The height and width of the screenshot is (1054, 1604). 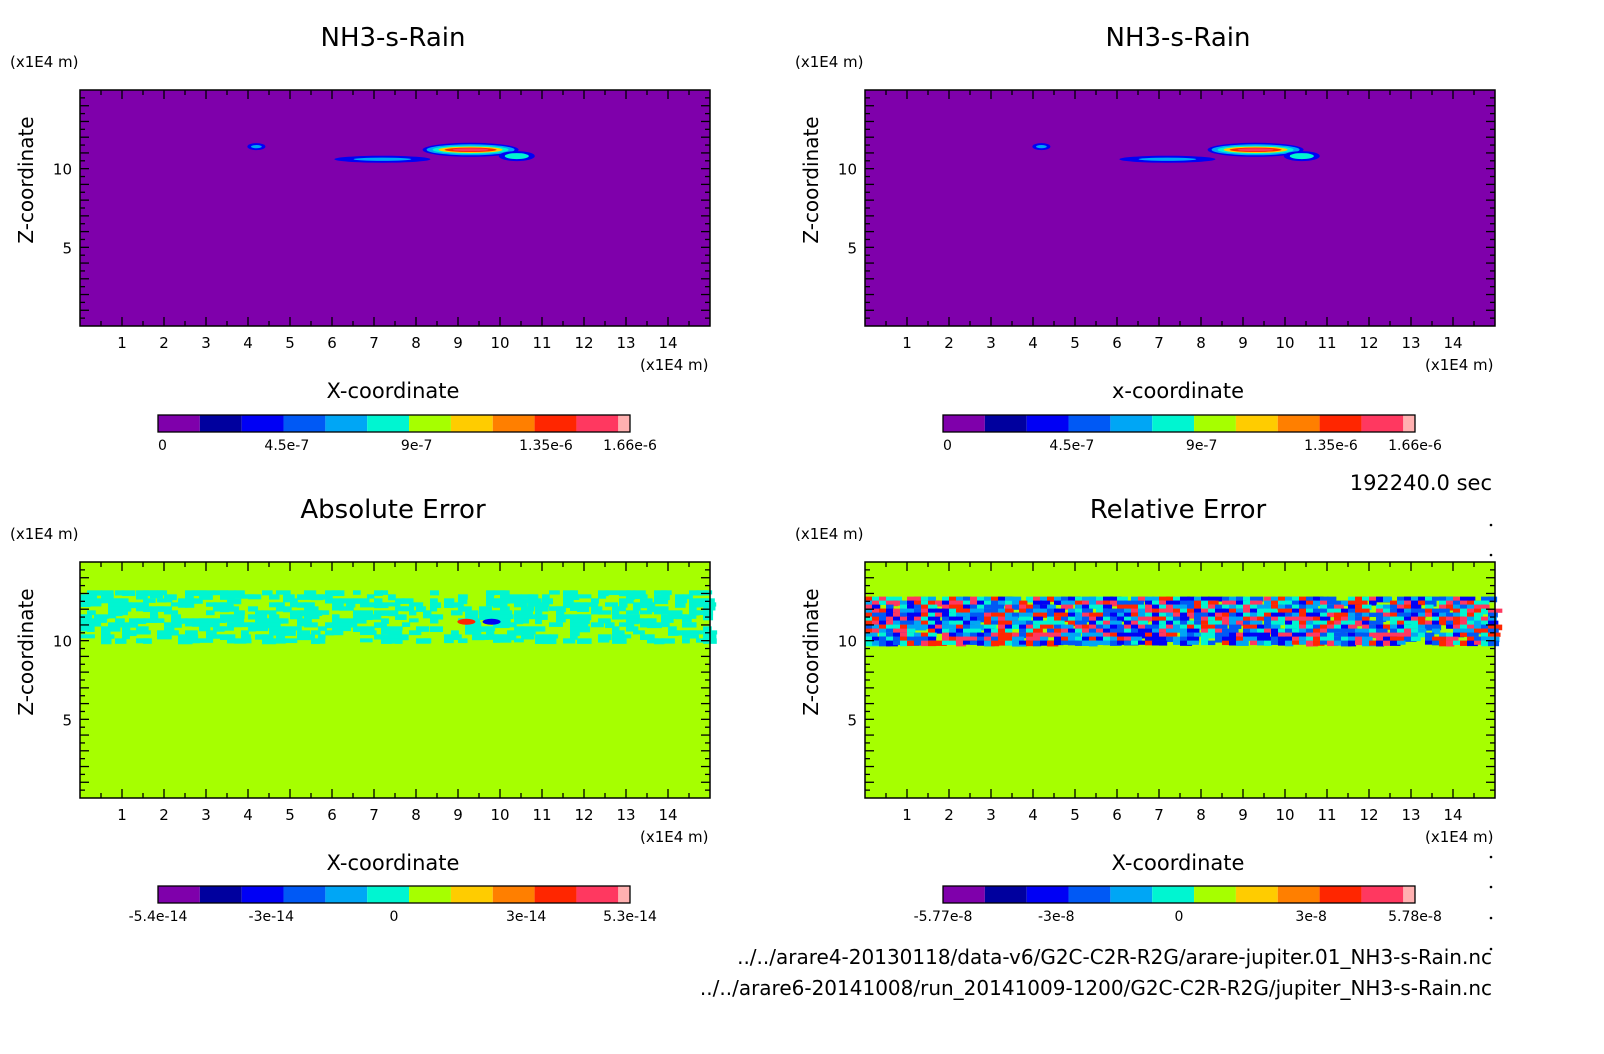 What do you see at coordinates (541, 815) in the screenshot?
I see `x-tick-label: 11` at bounding box center [541, 815].